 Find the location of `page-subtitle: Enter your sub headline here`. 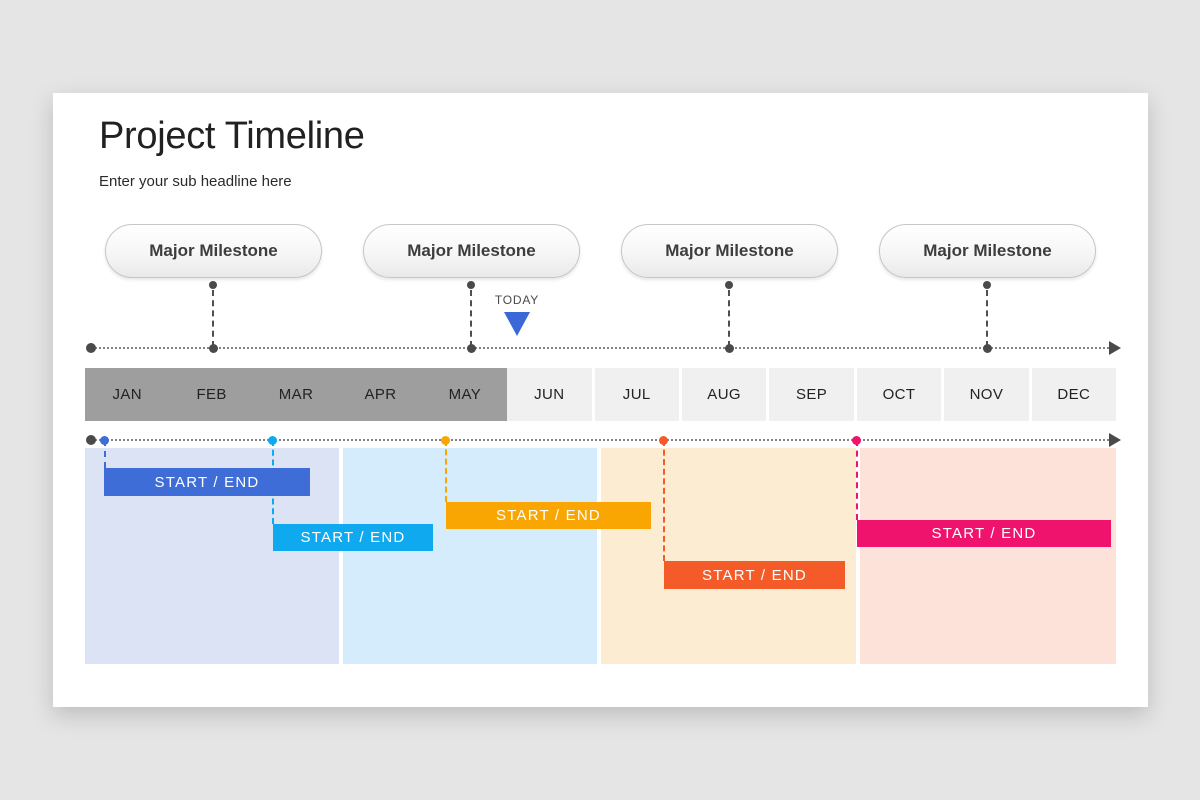

page-subtitle: Enter your sub headline here is located at coordinates (195, 181).